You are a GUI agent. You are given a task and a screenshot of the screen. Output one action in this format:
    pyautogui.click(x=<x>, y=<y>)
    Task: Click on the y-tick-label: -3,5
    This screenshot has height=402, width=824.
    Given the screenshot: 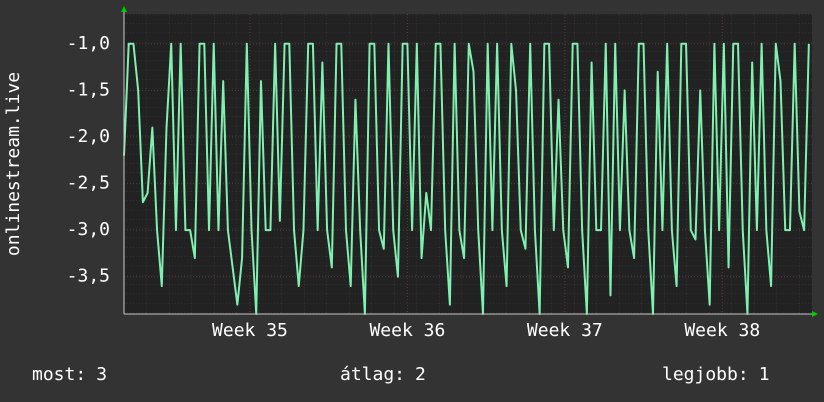 What is the action you would take?
    pyautogui.click(x=88, y=276)
    